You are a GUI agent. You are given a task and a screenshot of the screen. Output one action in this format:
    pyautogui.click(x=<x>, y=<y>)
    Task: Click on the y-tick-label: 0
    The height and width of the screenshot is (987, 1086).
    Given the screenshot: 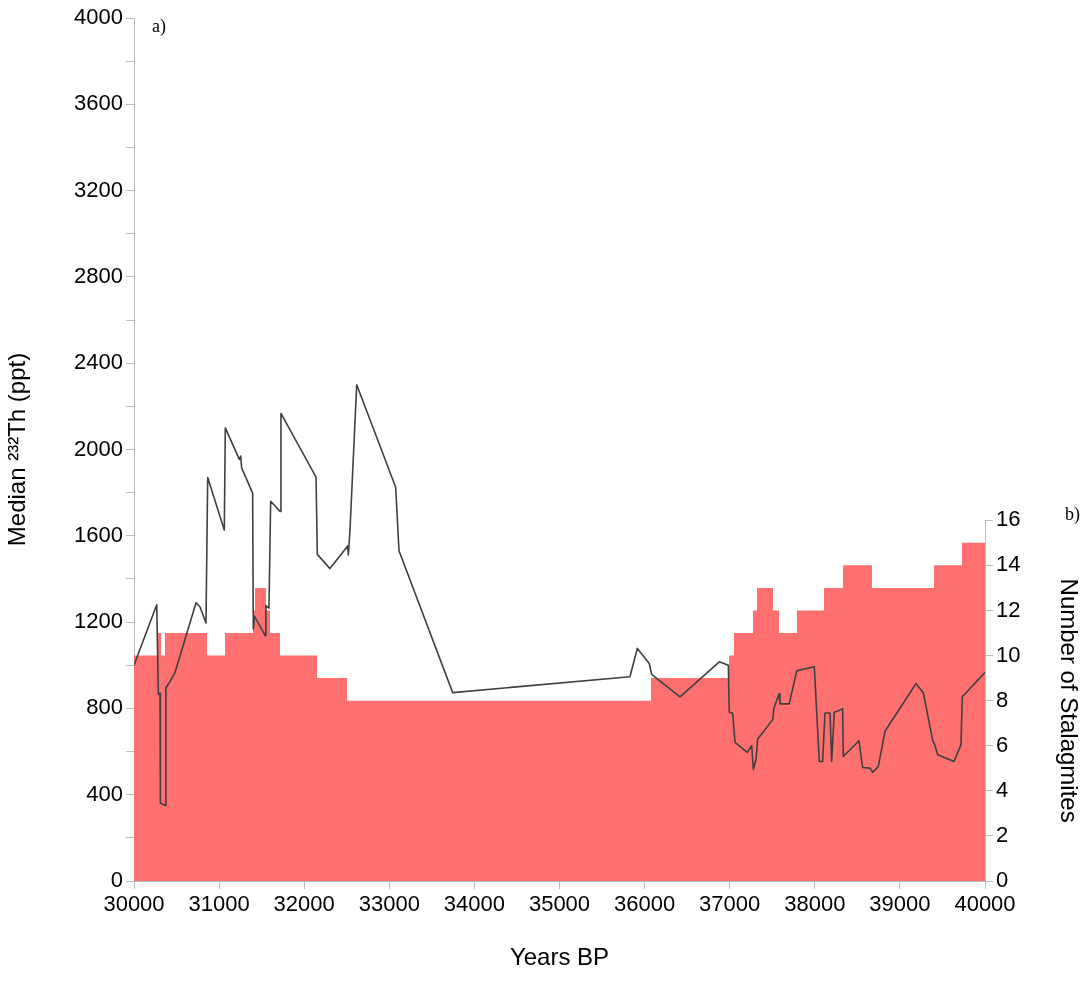 What is the action you would take?
    pyautogui.click(x=116, y=880)
    